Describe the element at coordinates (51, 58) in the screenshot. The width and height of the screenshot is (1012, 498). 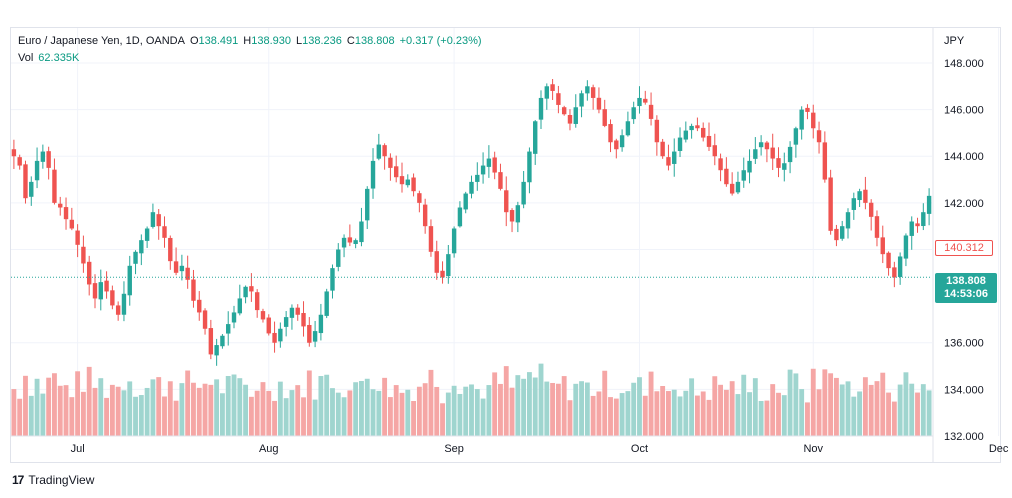
I see `legend-volume: Vol 62.335K` at that location.